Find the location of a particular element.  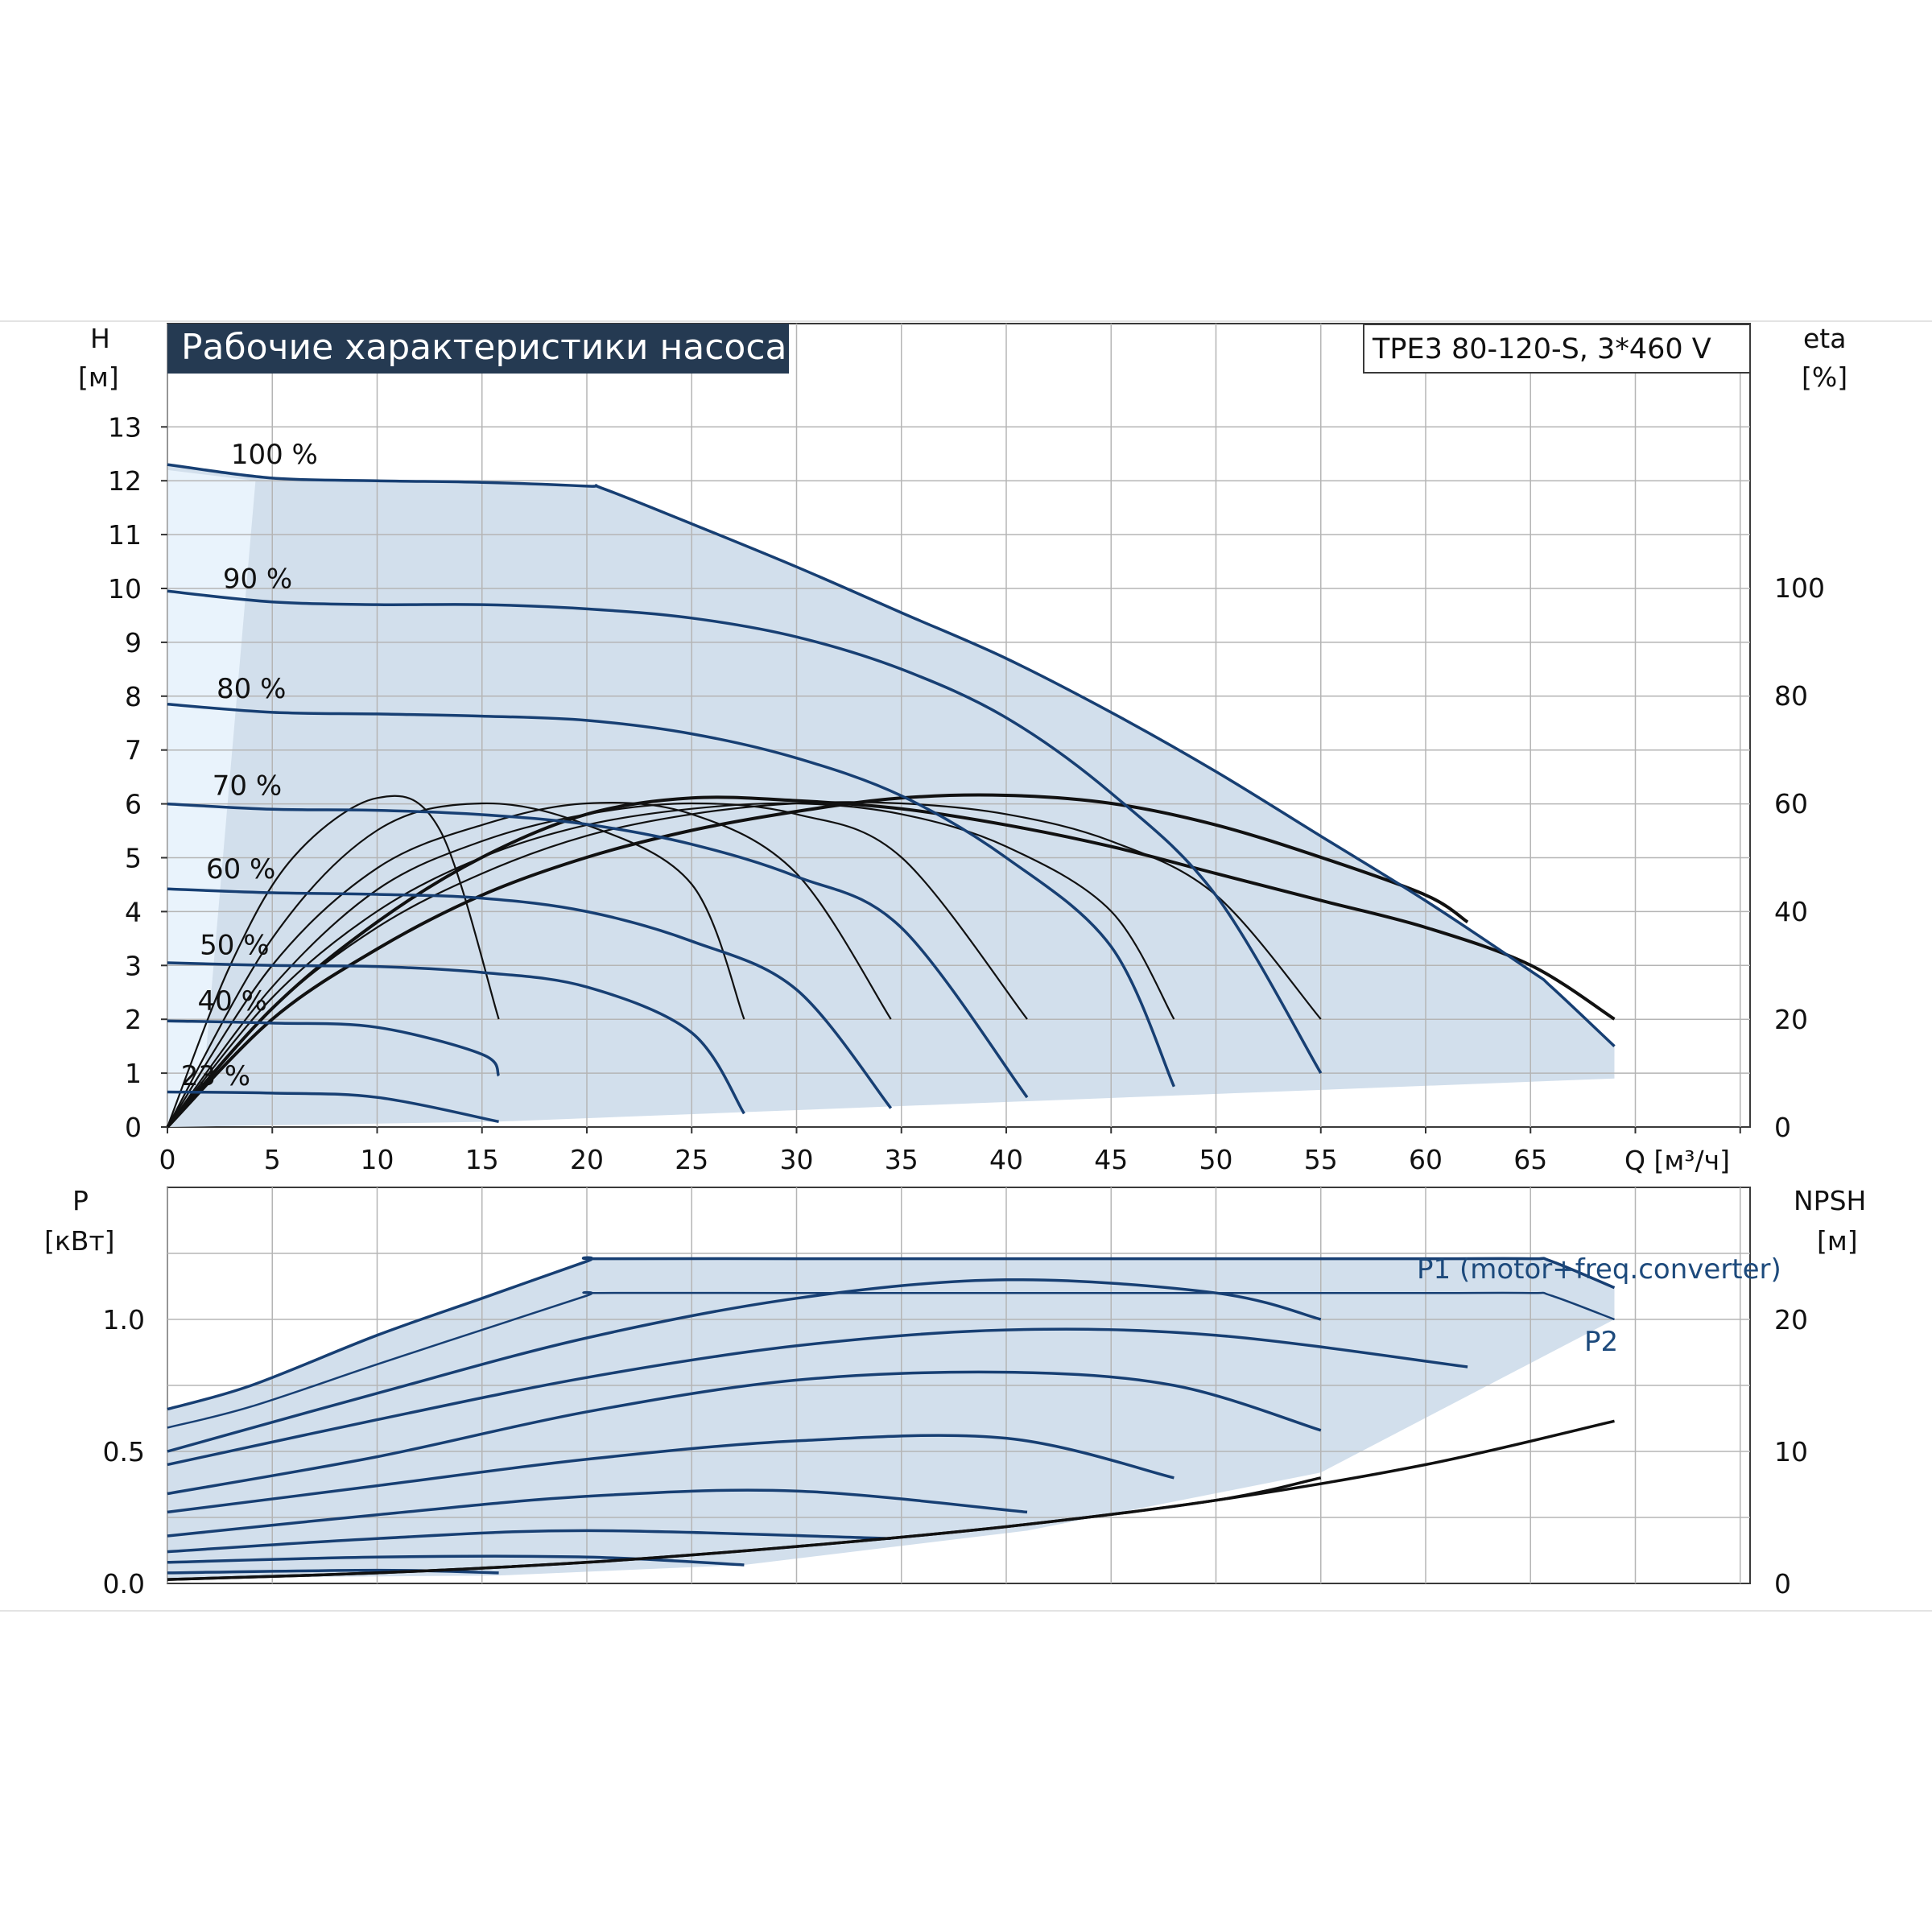

x-tick-label: 65 is located at coordinates (1530, 1159).